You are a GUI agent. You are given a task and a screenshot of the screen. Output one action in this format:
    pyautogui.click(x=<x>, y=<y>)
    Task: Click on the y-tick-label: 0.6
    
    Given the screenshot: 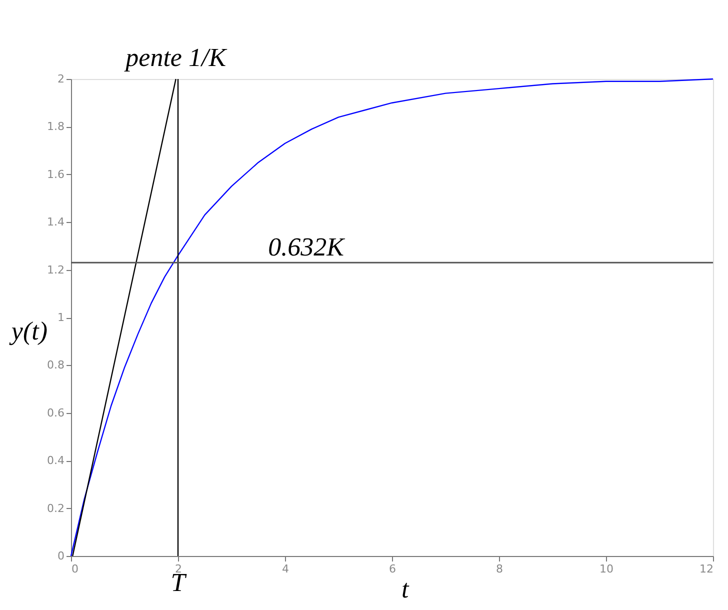 What is the action you would take?
    pyautogui.click(x=55, y=413)
    